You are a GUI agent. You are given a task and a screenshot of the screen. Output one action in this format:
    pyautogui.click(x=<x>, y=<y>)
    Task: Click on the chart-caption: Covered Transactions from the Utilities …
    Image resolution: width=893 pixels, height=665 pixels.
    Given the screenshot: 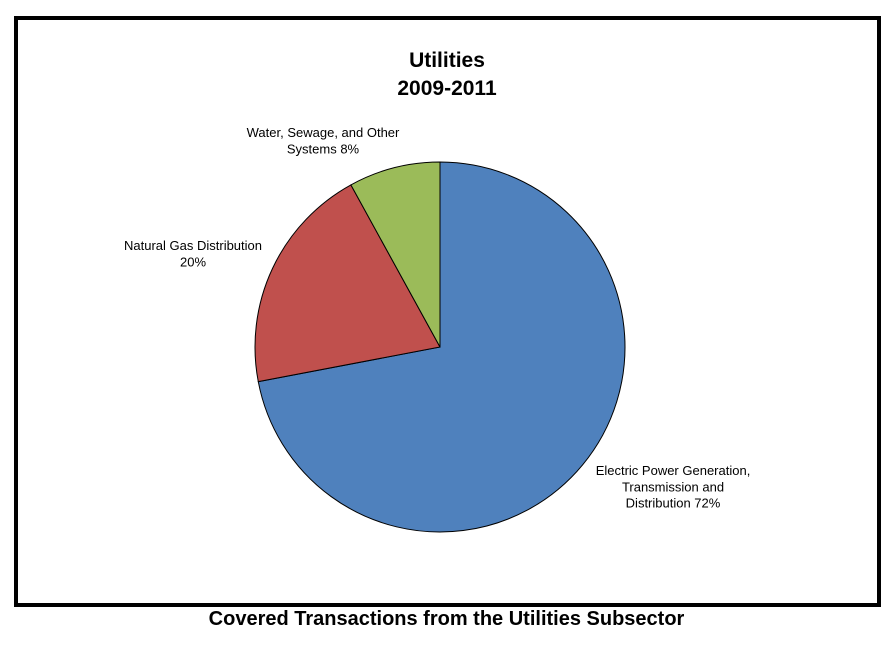 What is the action you would take?
    pyautogui.click(x=446, y=619)
    